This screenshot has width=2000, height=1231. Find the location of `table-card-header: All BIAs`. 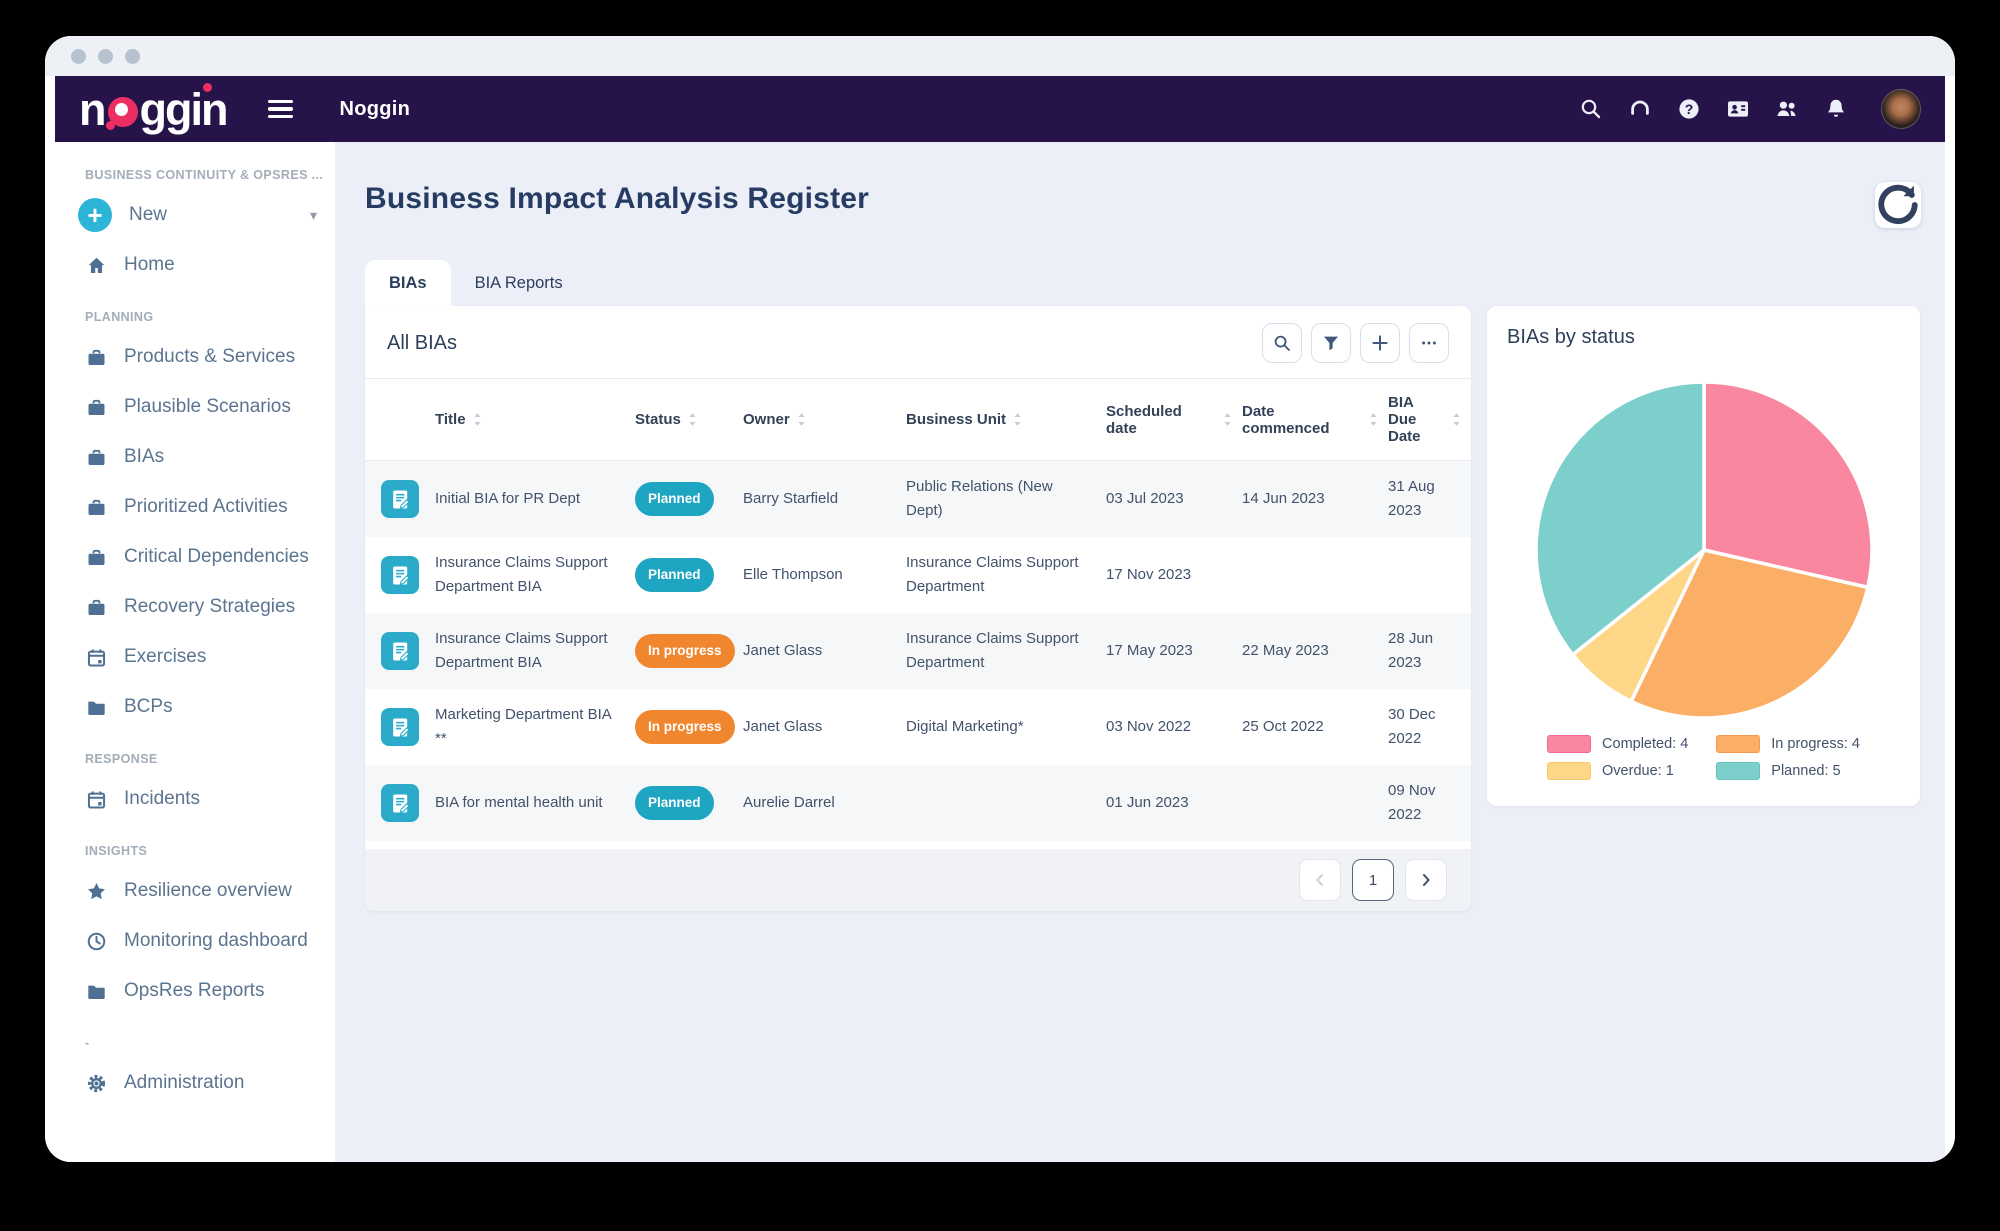

table-card-header: All BIAs is located at coordinates (918, 342).